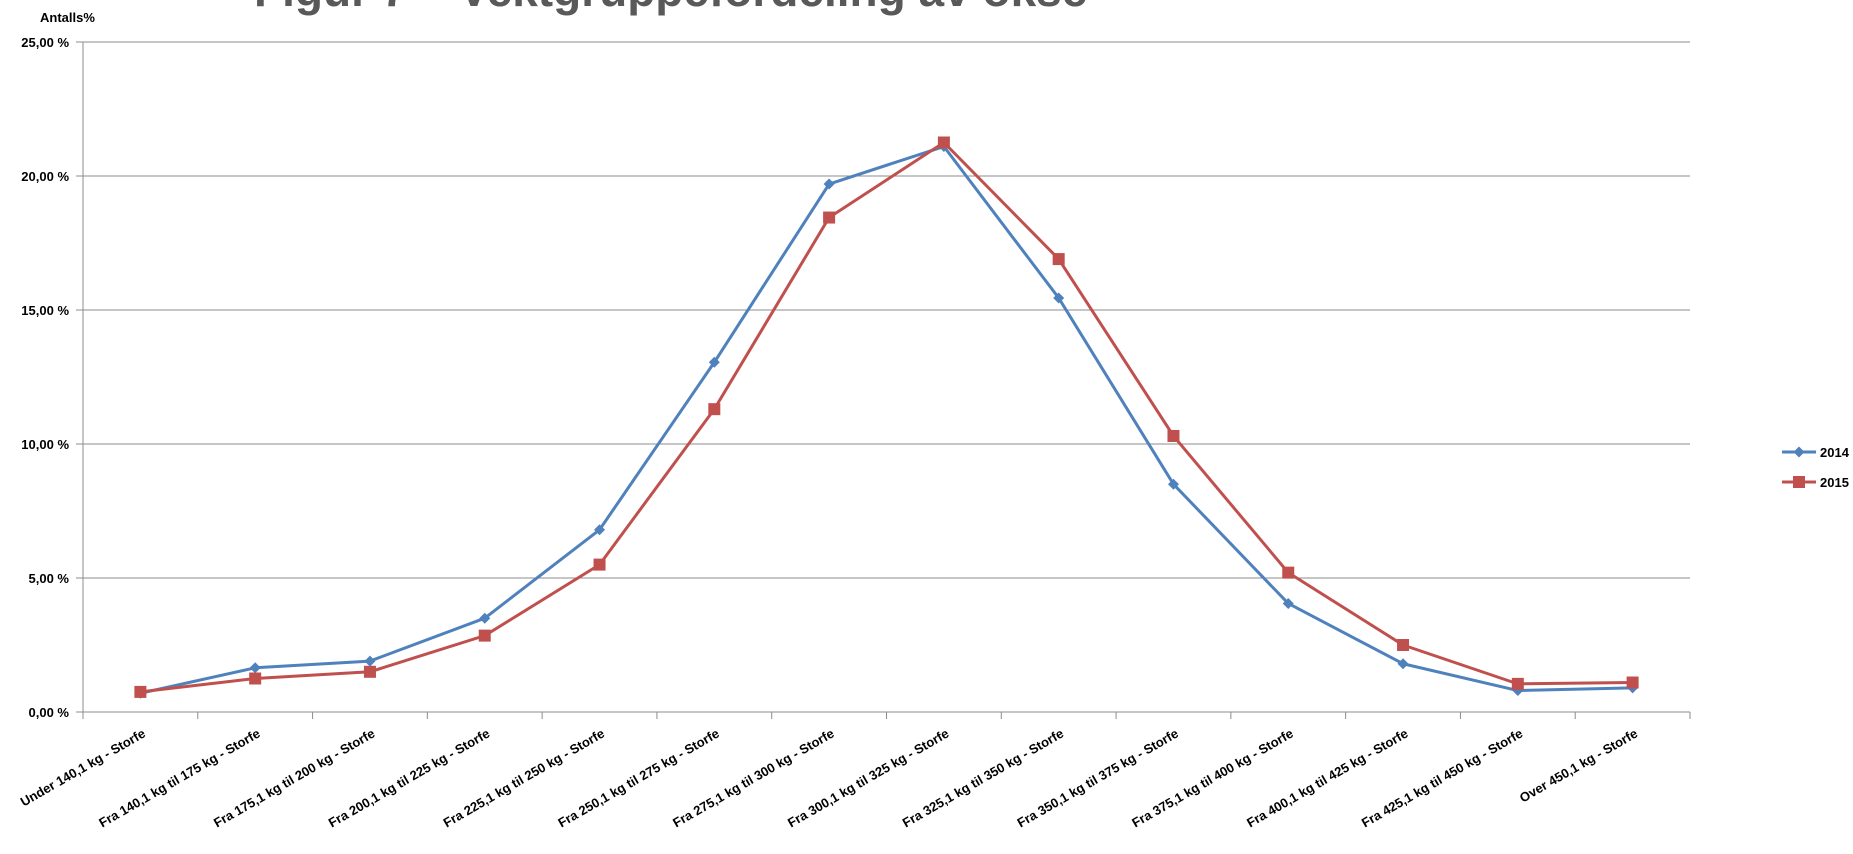  Describe the element at coordinates (1578, 766) in the screenshot. I see `x-tick-label: Over 450,1 kg - Storfe` at that location.